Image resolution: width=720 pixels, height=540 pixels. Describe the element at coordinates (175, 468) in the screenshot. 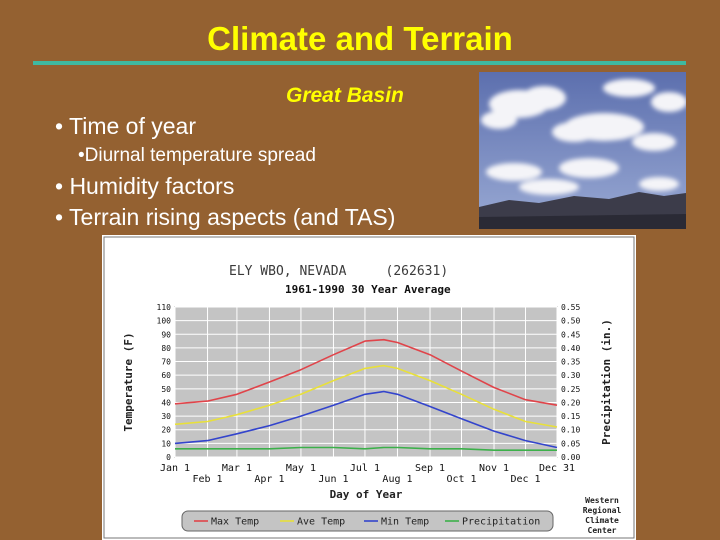

I see `x-tick-label: Jan 1` at that location.